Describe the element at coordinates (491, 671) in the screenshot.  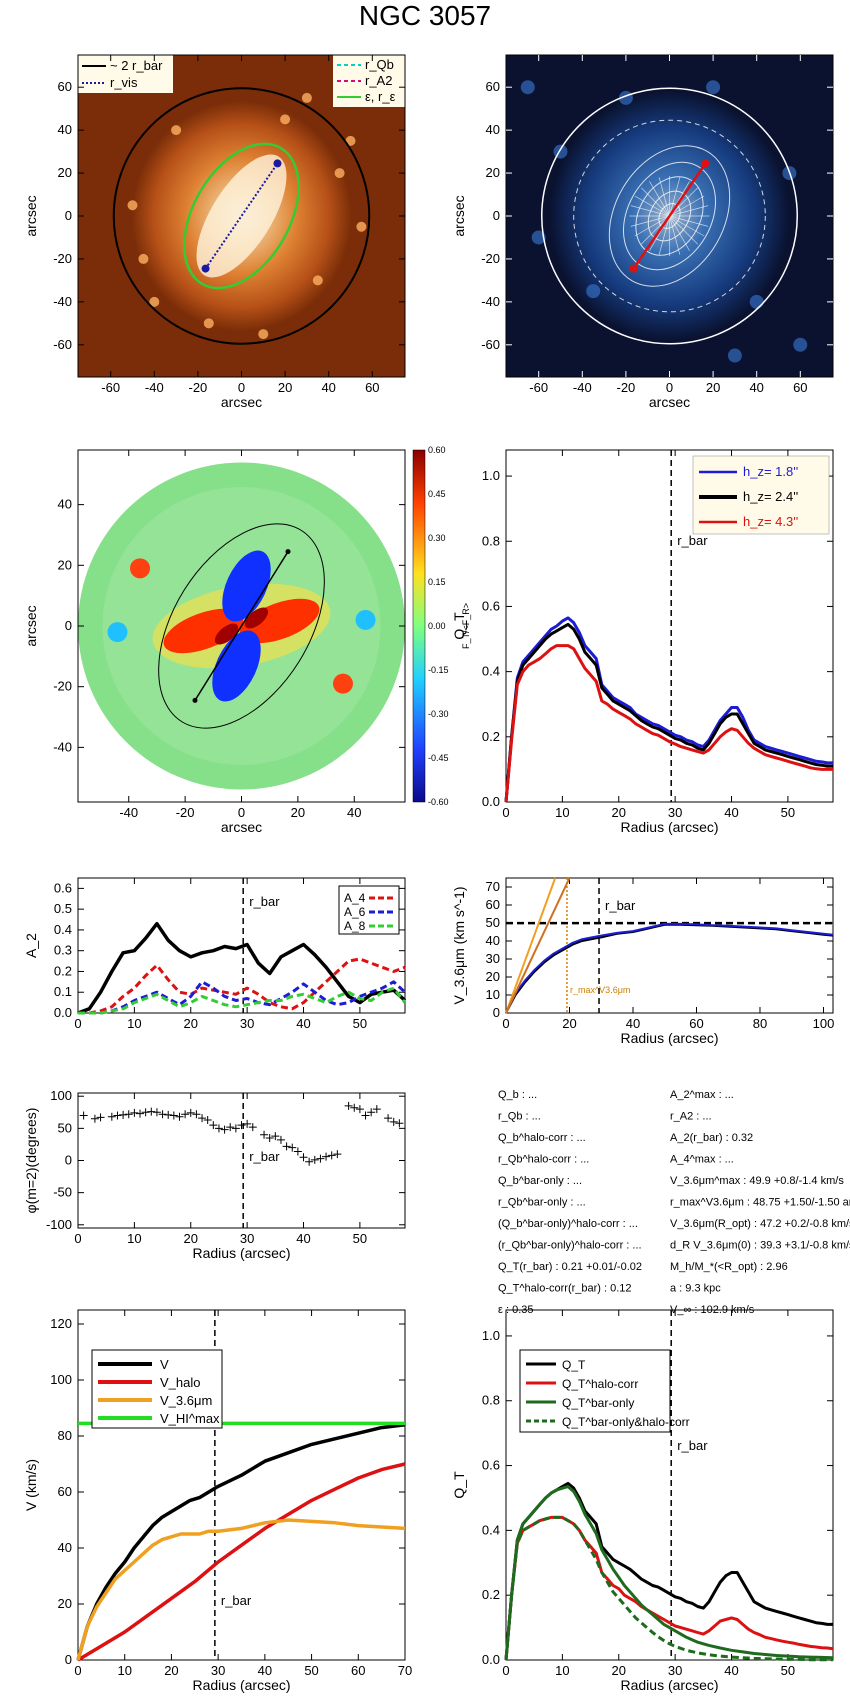
I see `qt-hz-ytick-label: 0.4` at that location.